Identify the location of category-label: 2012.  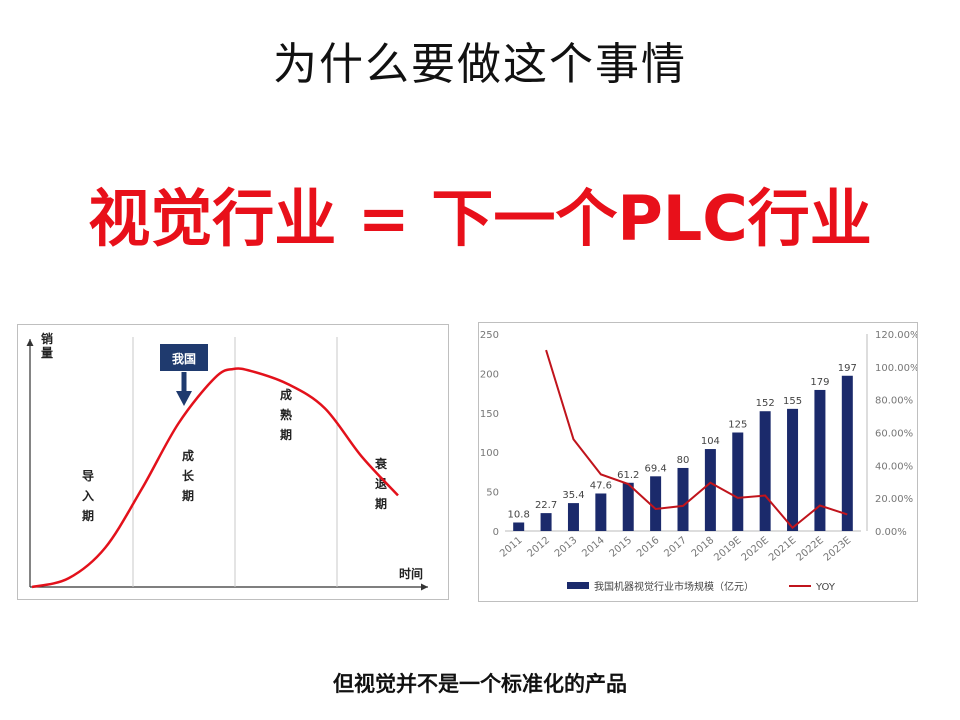
(538, 547).